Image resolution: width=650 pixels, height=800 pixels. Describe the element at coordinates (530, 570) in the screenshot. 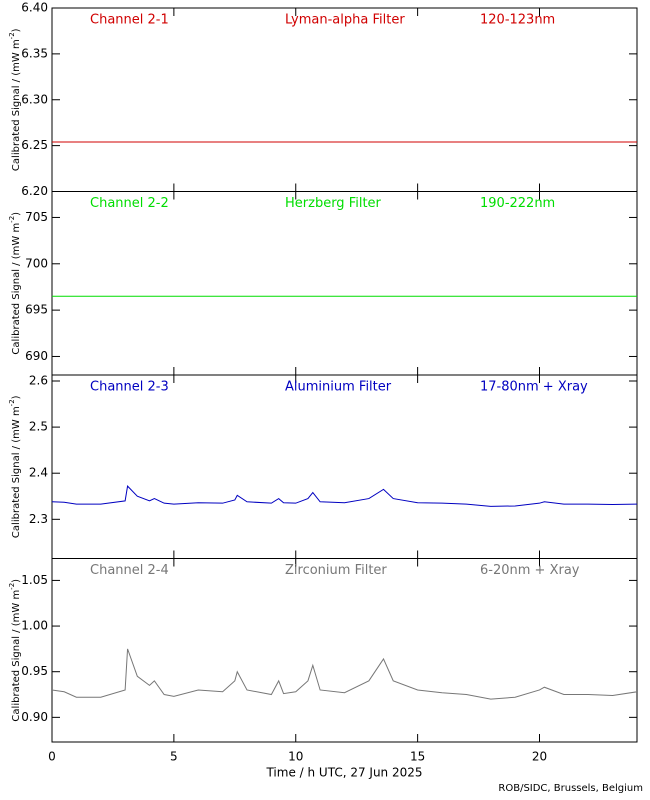

I see `panel-band: 6-20nm + Xray` at that location.